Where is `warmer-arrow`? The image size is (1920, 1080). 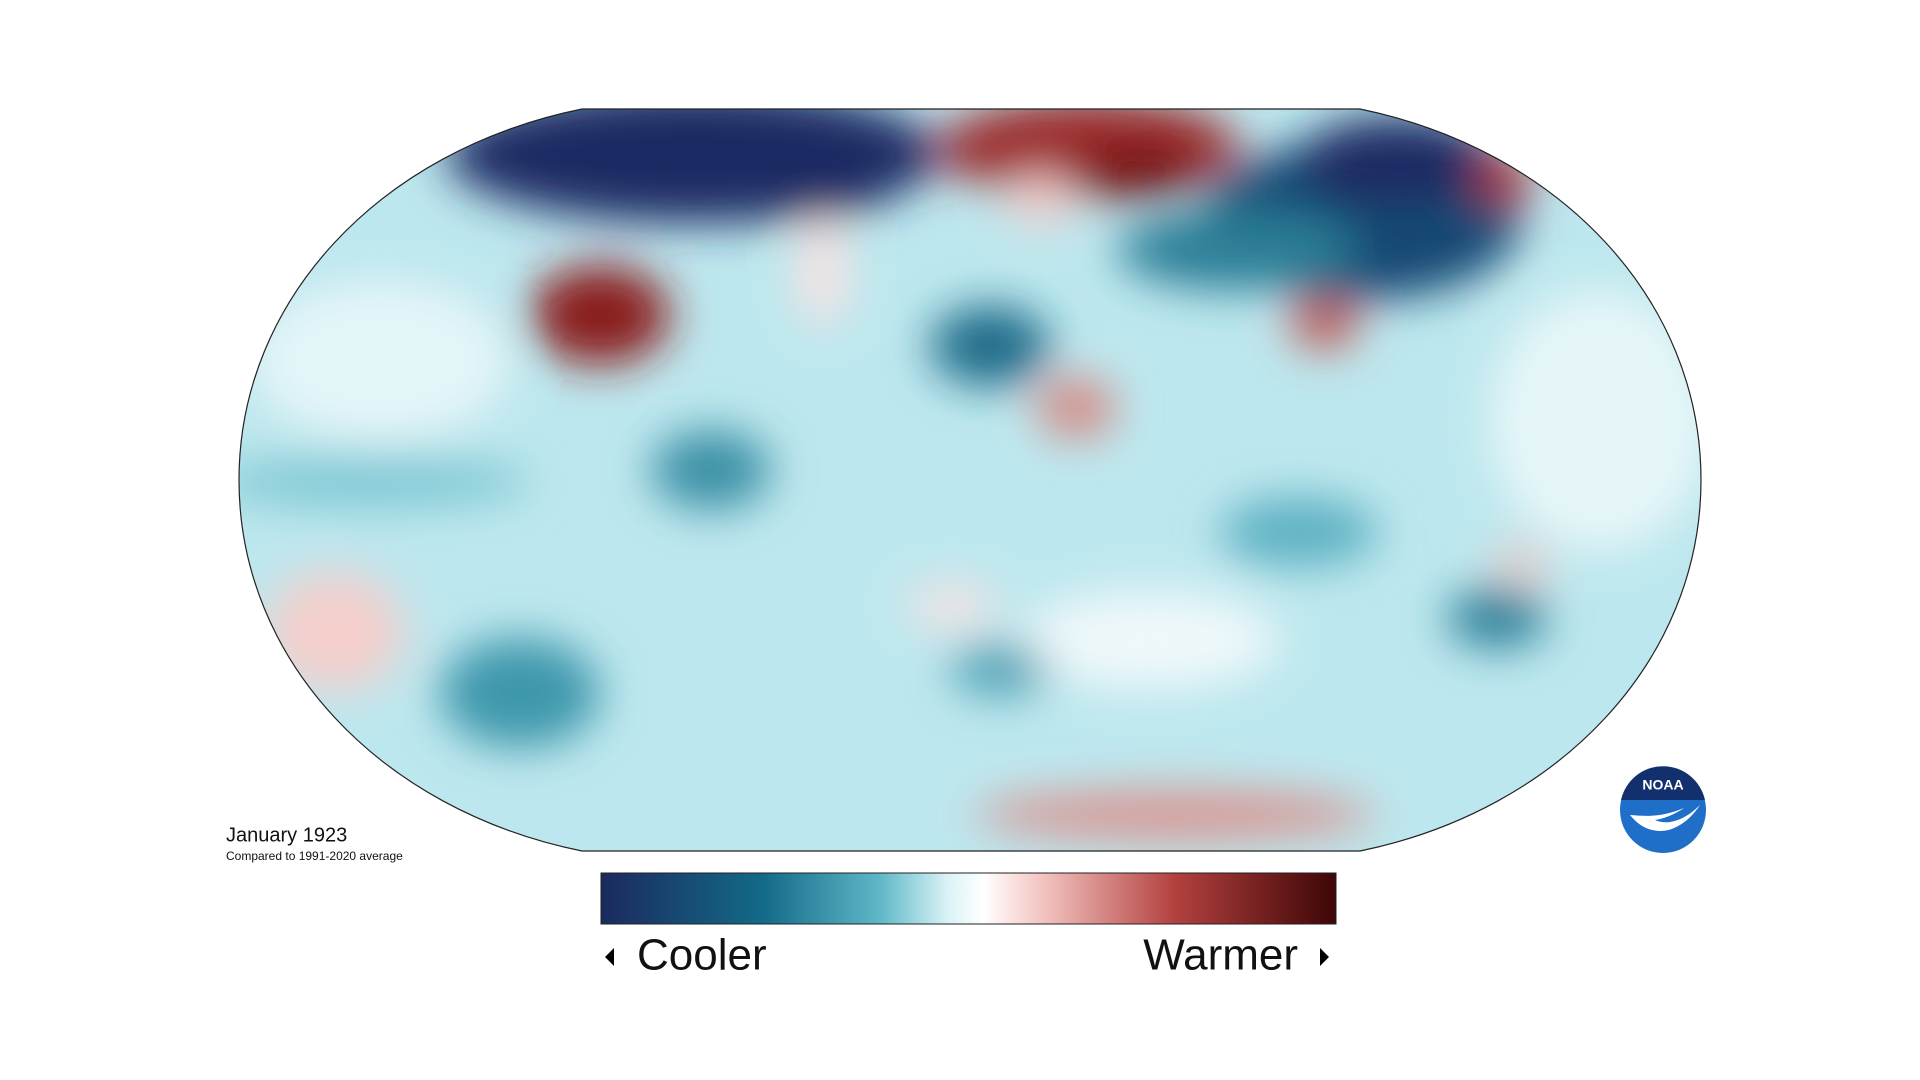
warmer-arrow is located at coordinates (1324, 957).